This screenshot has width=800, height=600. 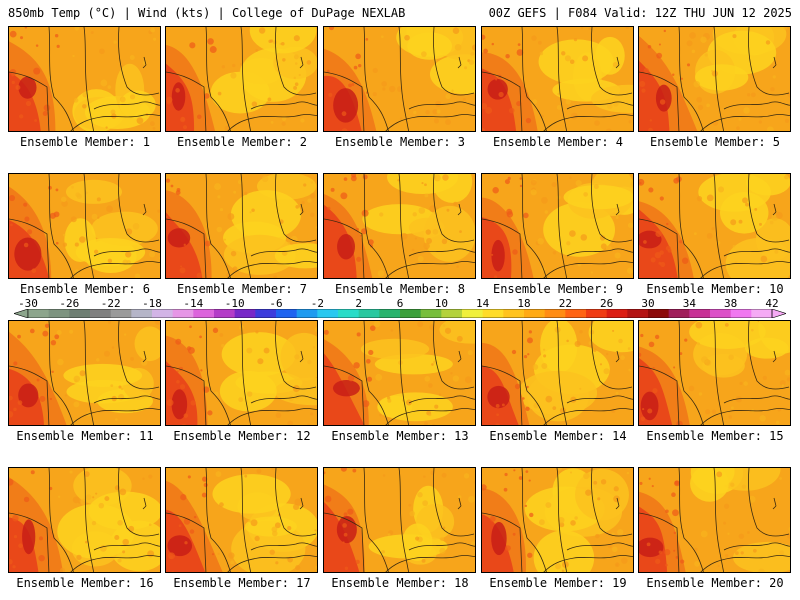 What do you see at coordinates (110, 303) in the screenshot?
I see `colorbar-tick-label: -22` at bounding box center [110, 303].